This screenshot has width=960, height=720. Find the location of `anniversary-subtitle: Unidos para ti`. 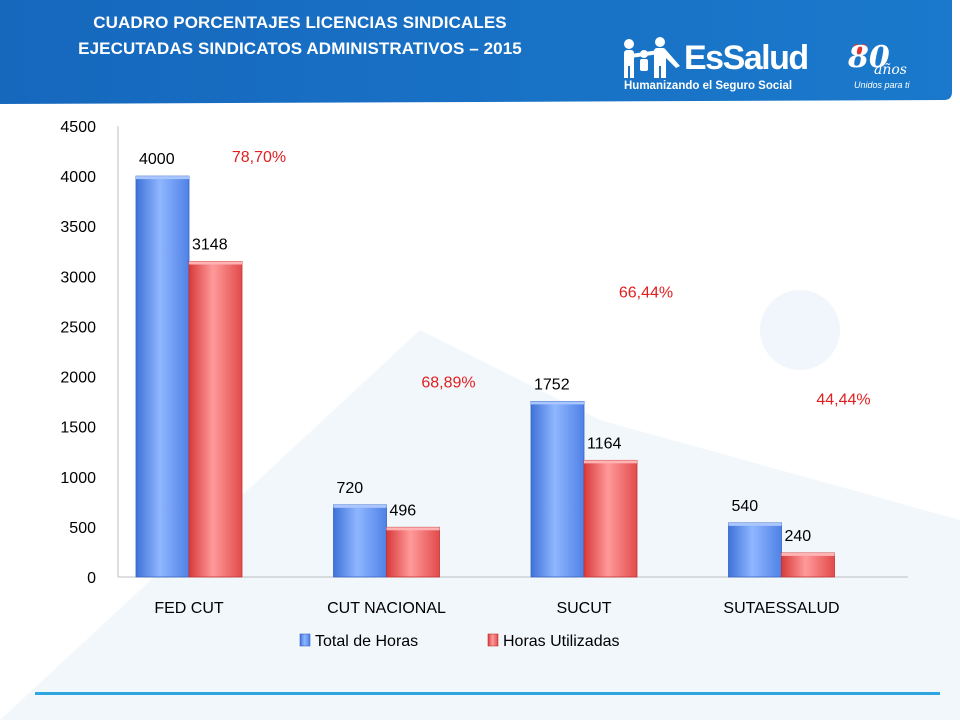

anniversary-subtitle: Unidos para ti is located at coordinates (882, 85).